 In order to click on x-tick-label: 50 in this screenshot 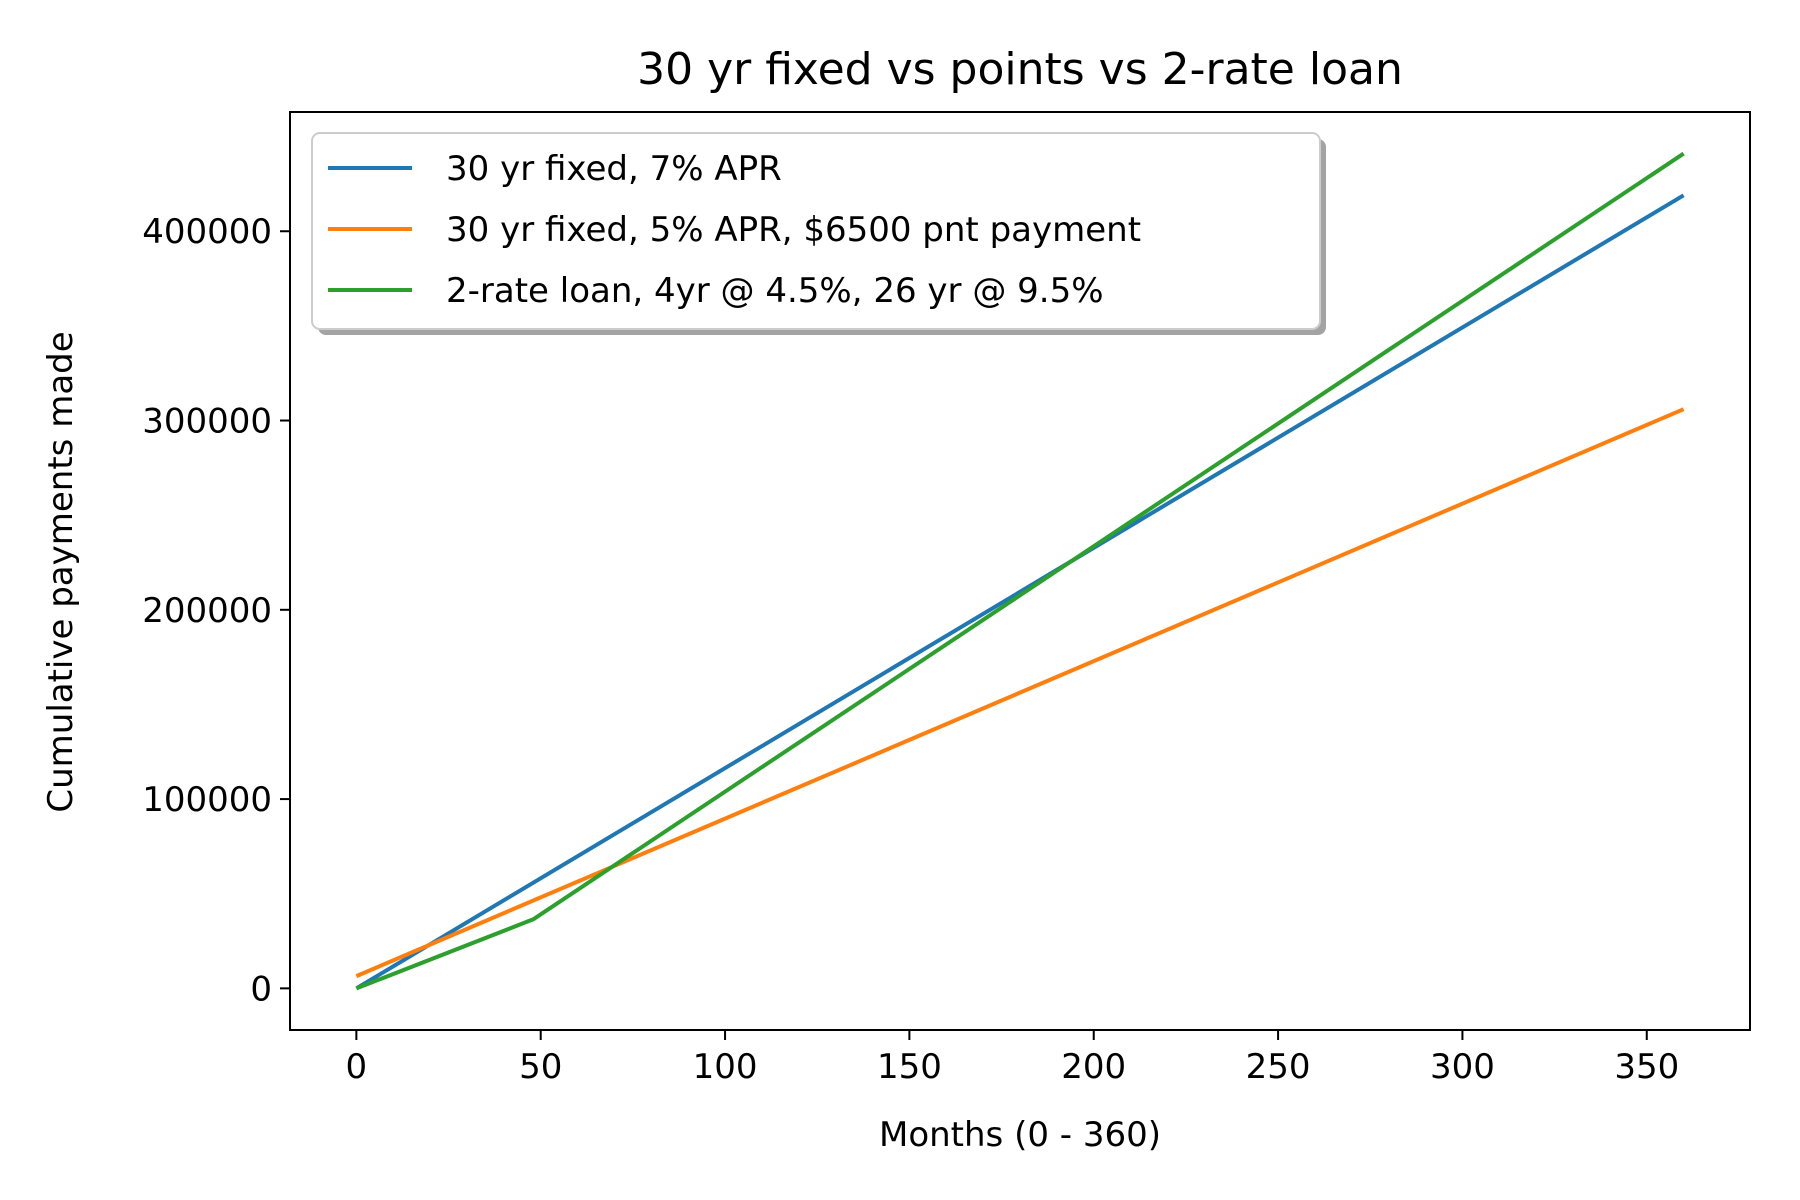, I will do `click(540, 1067)`.